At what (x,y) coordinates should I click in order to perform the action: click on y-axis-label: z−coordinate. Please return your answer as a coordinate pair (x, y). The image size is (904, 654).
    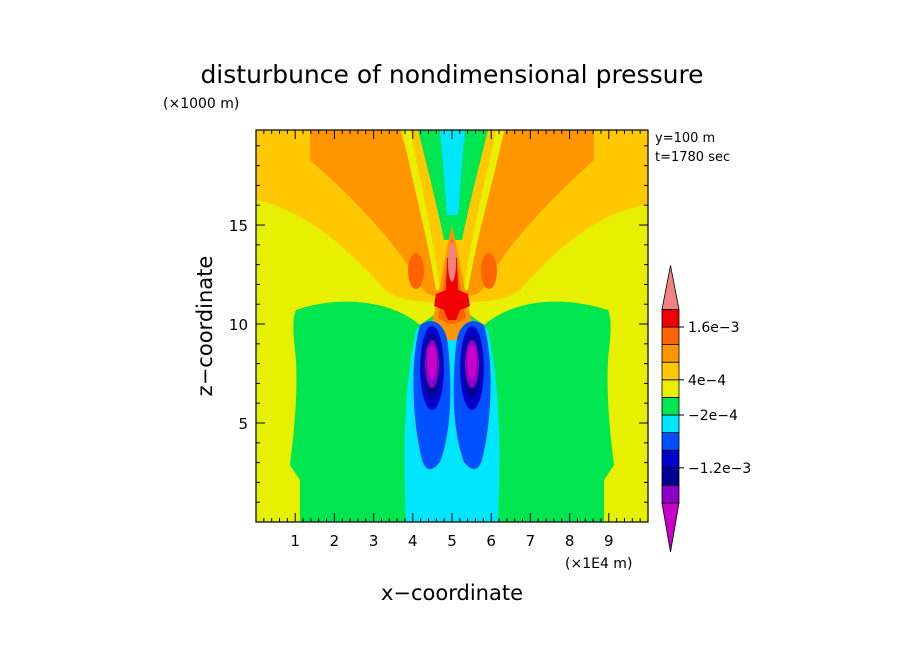
    Looking at the image, I should click on (205, 326).